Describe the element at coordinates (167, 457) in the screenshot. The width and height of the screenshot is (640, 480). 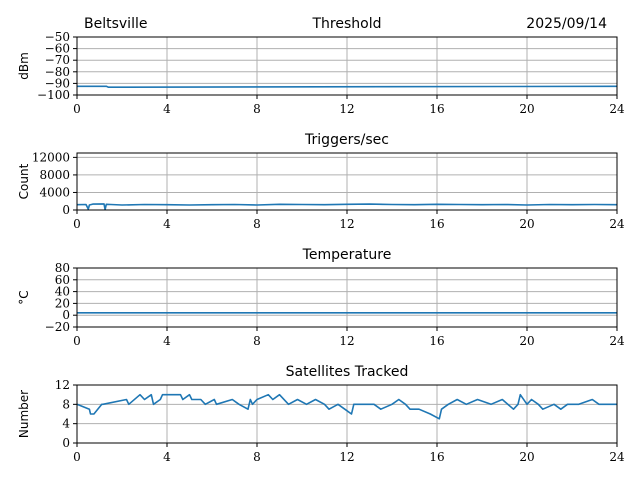
I see `satellites-xtick-label-1: 4` at that location.